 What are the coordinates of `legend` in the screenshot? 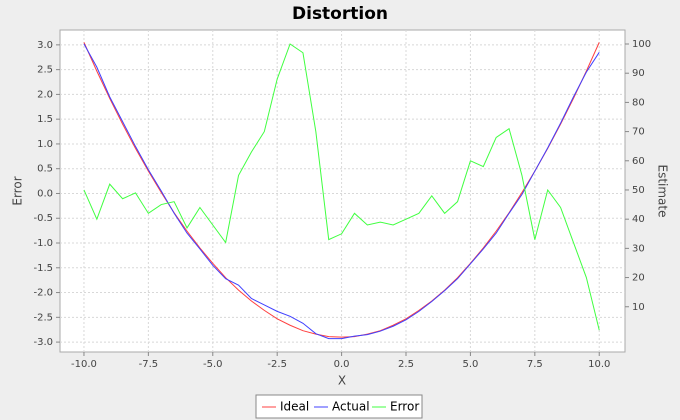 It's located at (339, 406).